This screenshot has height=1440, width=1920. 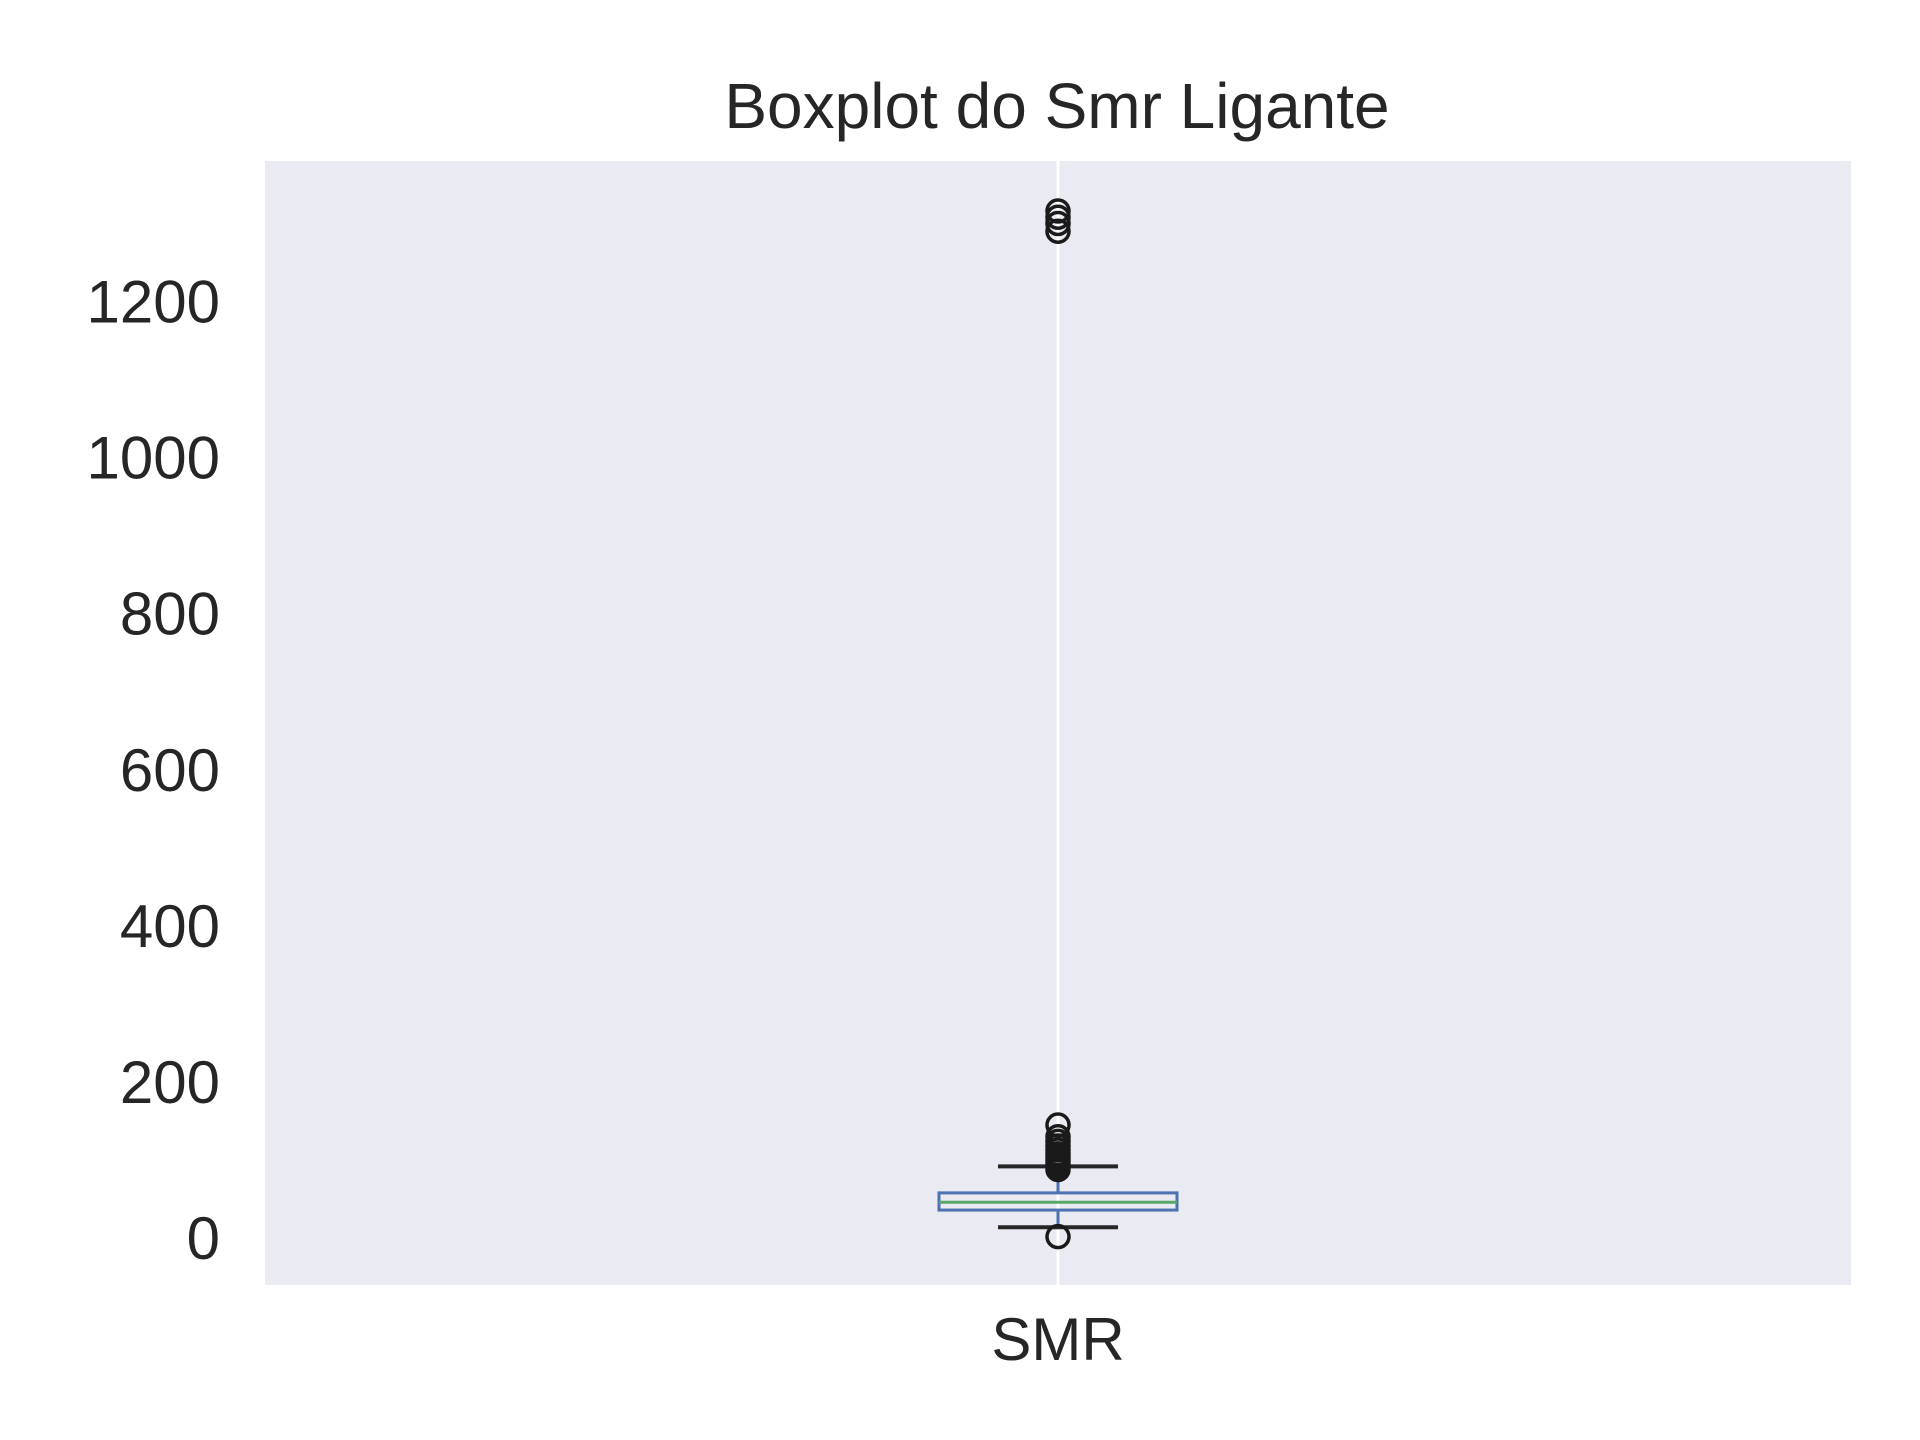 I want to click on y-axis-ticks: 0 200 400 600 800 1000 1200, so click(x=153, y=771).